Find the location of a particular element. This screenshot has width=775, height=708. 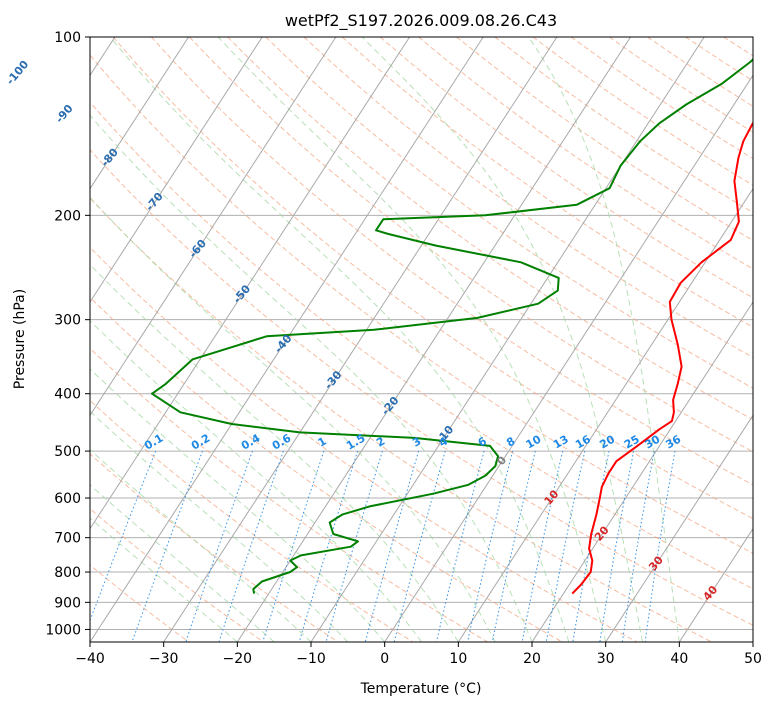

x-tick-label: 0 is located at coordinates (384, 659).